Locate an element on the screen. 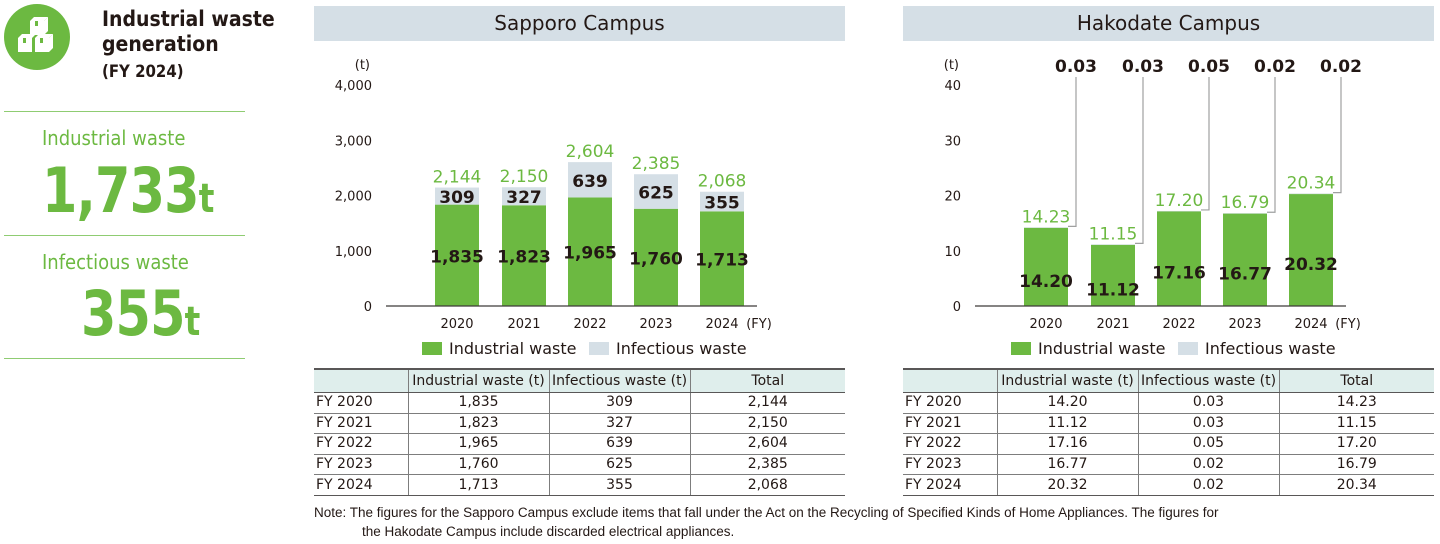 The height and width of the screenshot is (544, 1440). table-cell: 1,835 is located at coordinates (478, 403).